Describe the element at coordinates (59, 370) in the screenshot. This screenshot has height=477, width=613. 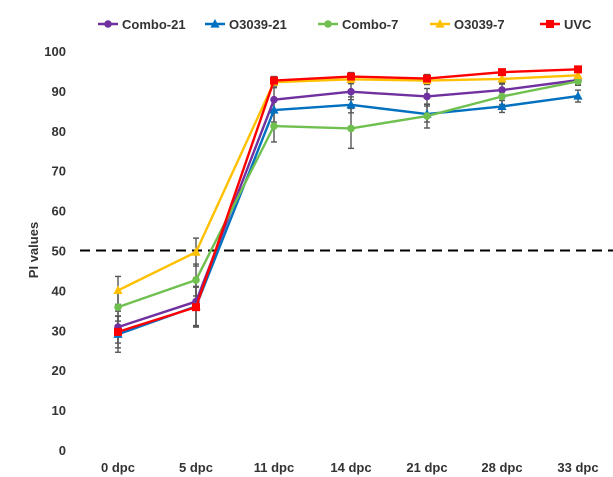
I see `y-tick-label: 20` at that location.